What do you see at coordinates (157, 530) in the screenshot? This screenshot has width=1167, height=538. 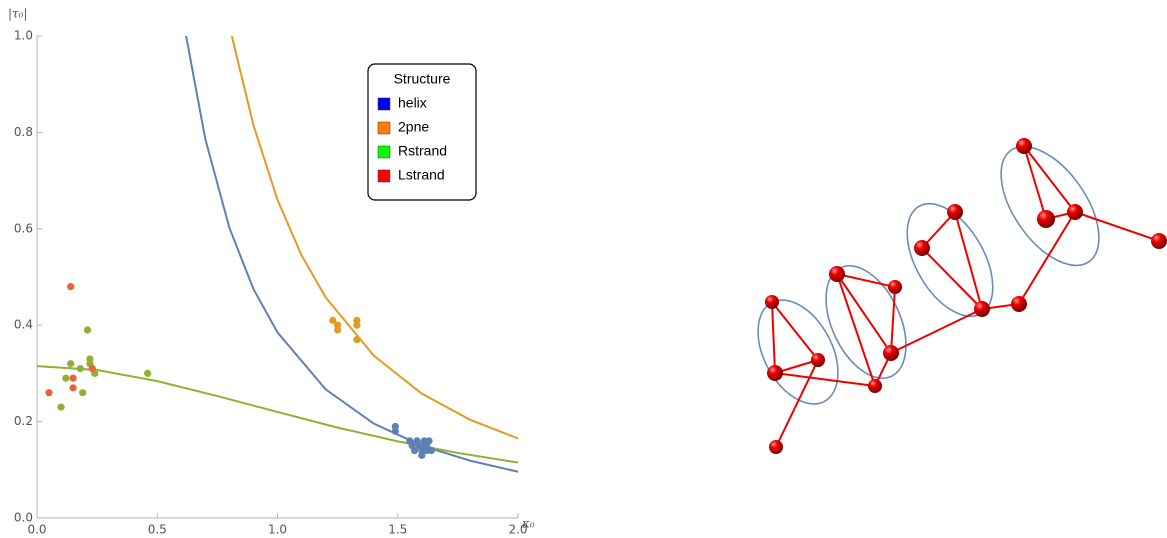 I see `x-tick-label: 0.5` at bounding box center [157, 530].